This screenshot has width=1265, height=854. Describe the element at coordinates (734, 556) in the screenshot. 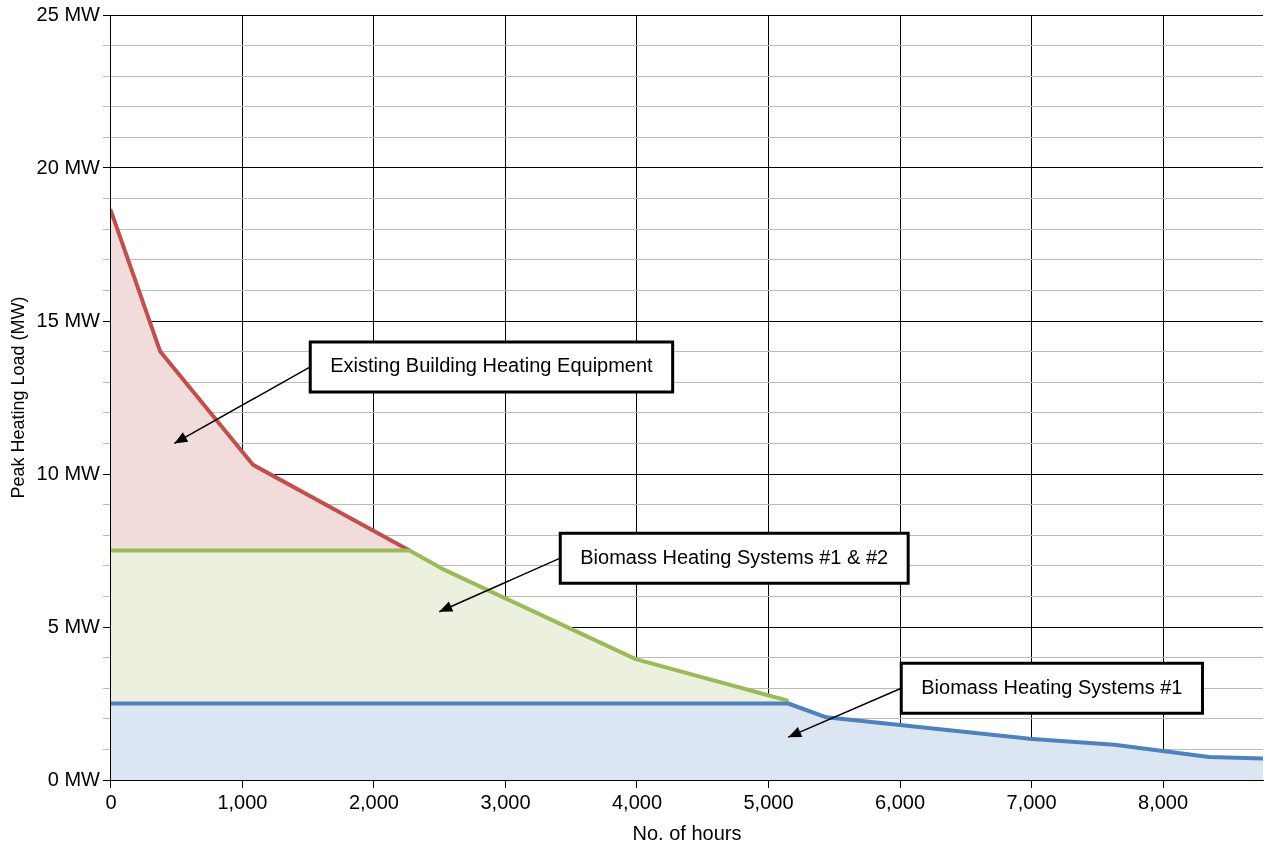

I see `annotation: Biomass Heating Systems #1 & #2` at that location.